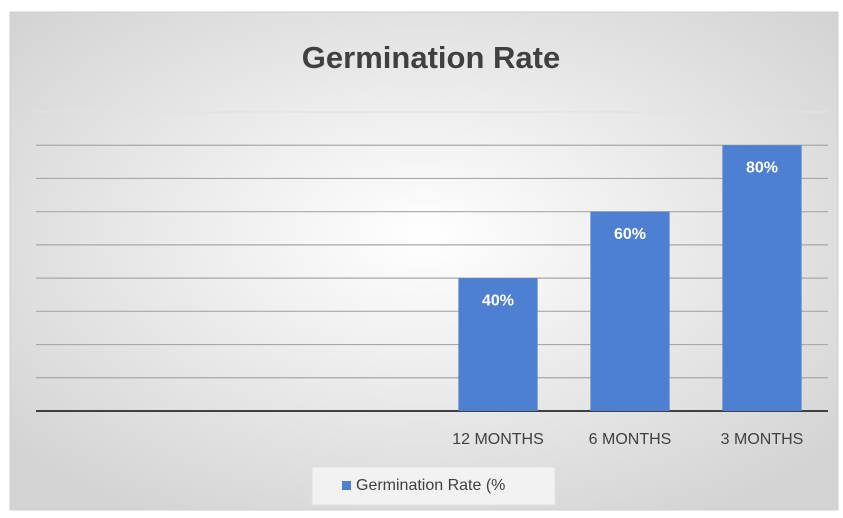 The width and height of the screenshot is (843, 518). Describe the element at coordinates (498, 439) in the screenshot. I see `x-tick-label: 12 MONTHS` at that location.